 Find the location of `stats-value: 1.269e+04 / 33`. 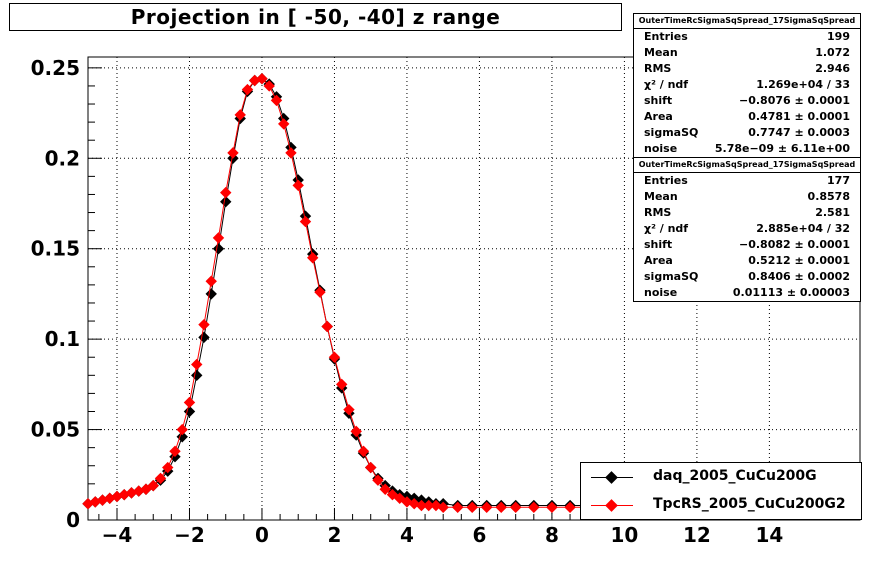

stats-value: 1.269e+04 / 33 is located at coordinates (803, 84).